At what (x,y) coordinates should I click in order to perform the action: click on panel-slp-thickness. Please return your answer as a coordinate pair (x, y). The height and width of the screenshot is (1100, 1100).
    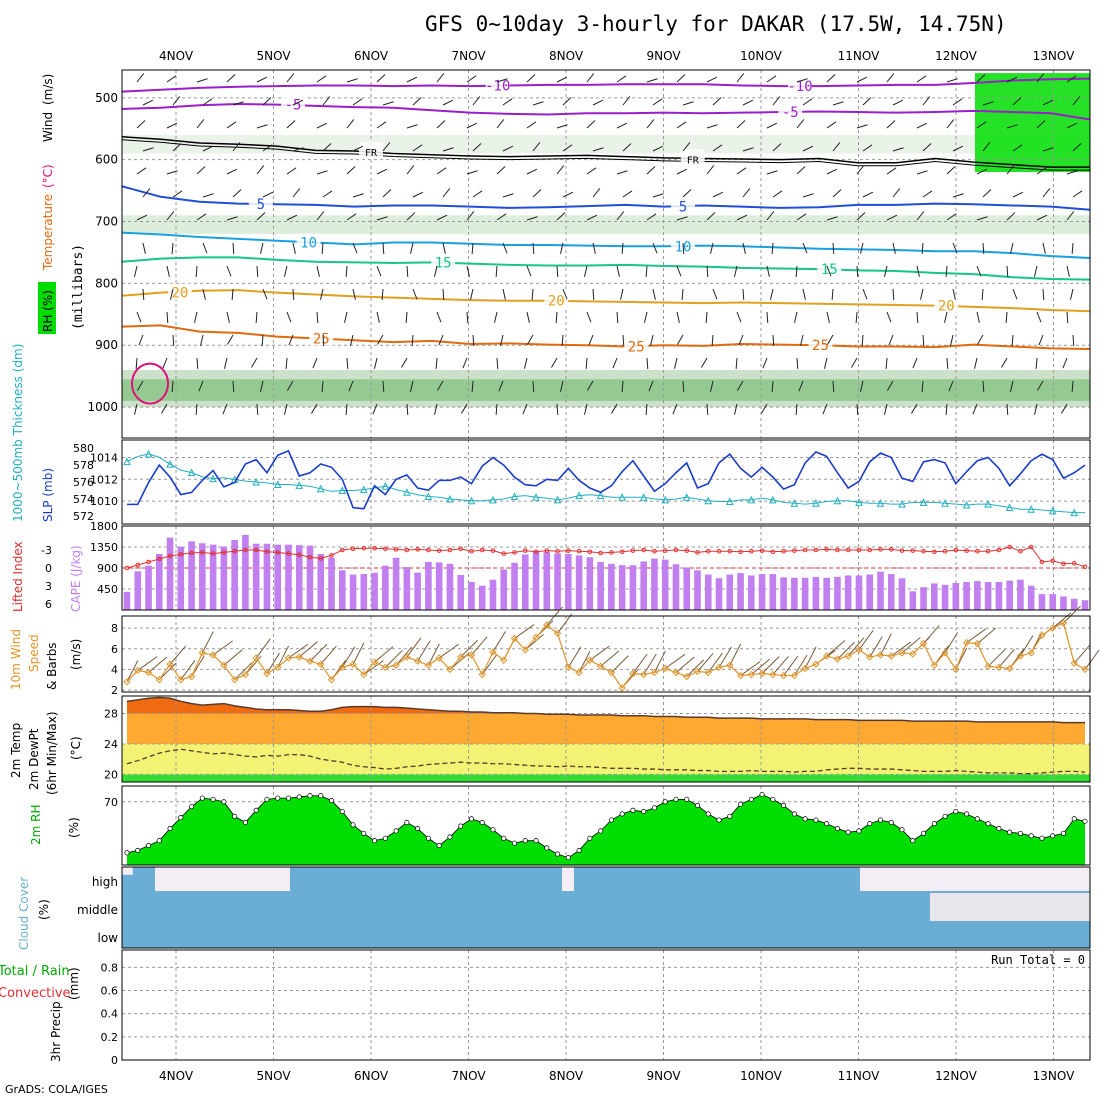
    Looking at the image, I should click on (606, 482).